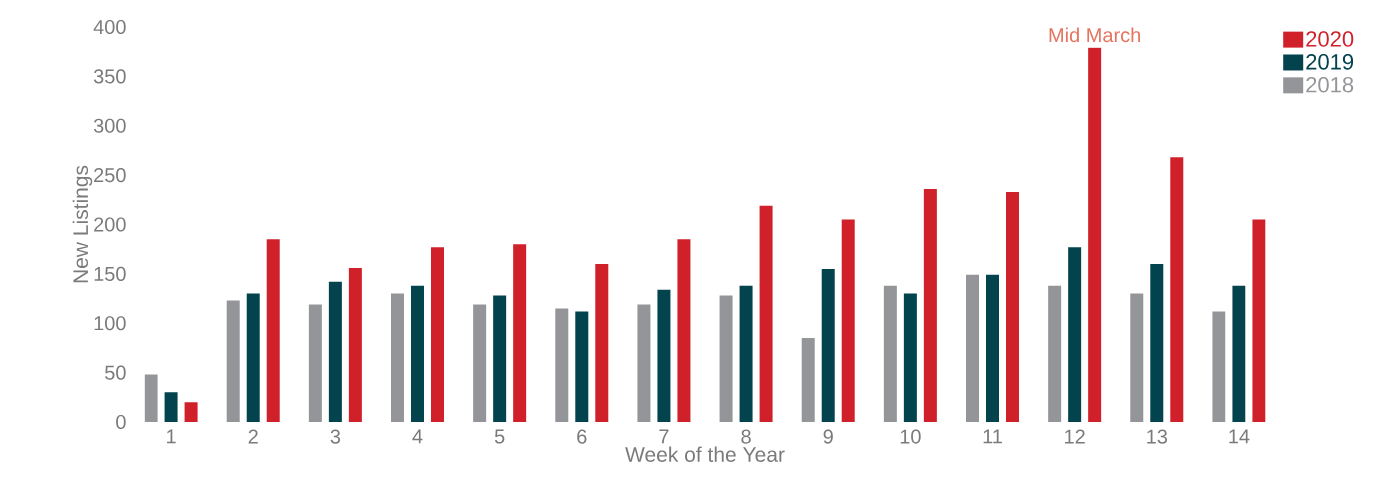  Describe the element at coordinates (582, 436) in the screenshot. I see `x-tick-label: 6` at that location.